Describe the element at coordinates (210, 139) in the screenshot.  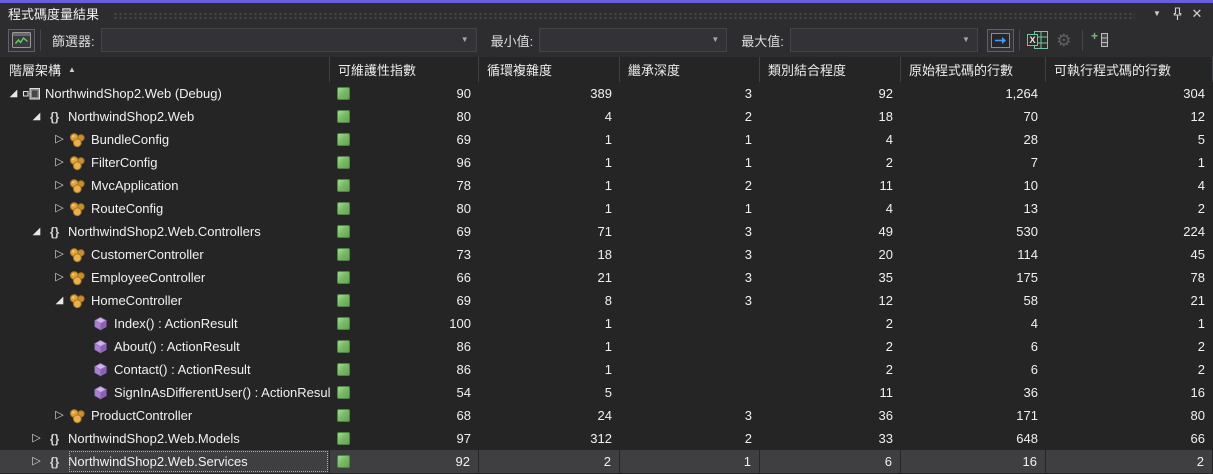
I see `row-label-area: BundleConfig` at that location.